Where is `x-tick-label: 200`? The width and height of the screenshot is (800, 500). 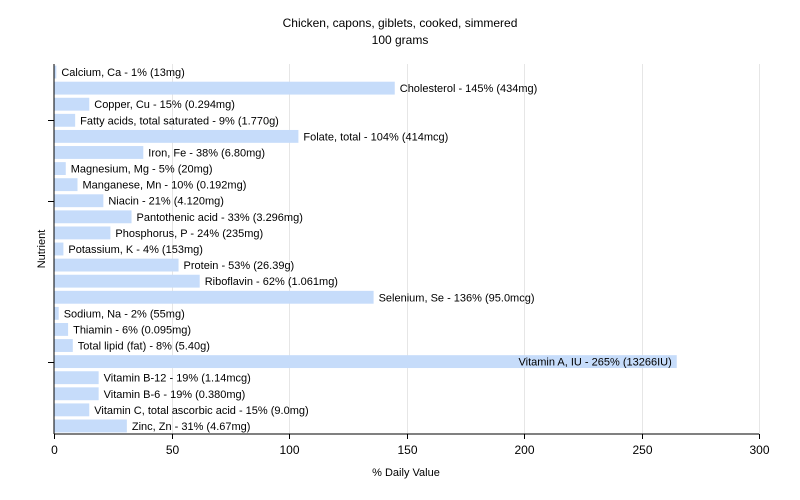 x-tick-label: 200 is located at coordinates (524, 450).